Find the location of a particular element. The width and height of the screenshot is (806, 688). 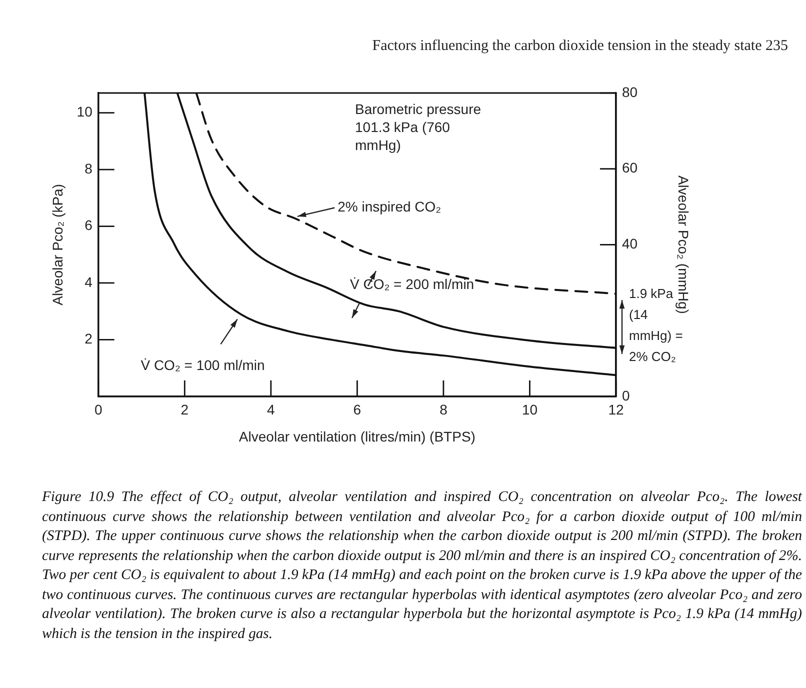

annotation: V̇ CO₂ = 200 ml/min is located at coordinates (412, 284).